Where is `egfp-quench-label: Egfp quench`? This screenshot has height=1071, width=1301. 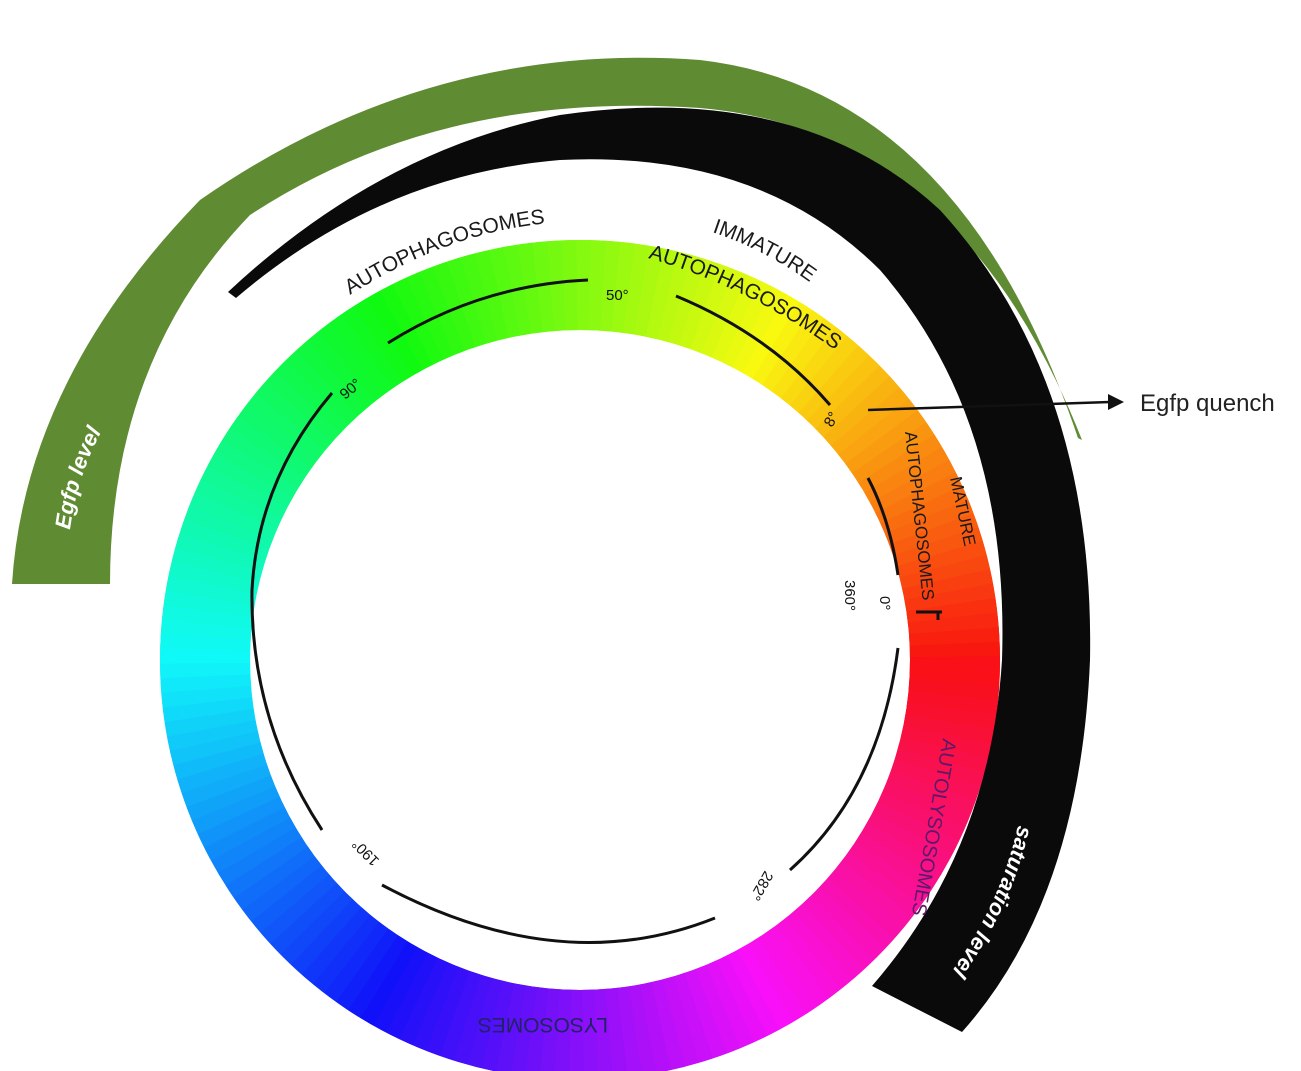 egfp-quench-label: Egfp quench is located at coordinates (1207, 403).